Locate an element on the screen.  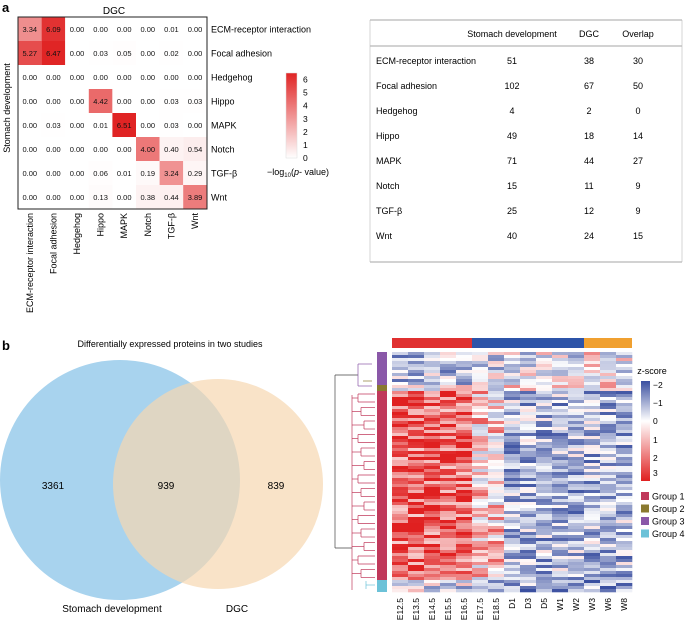
heatmap-cell-value: 0.05 is located at coordinates (124, 53).